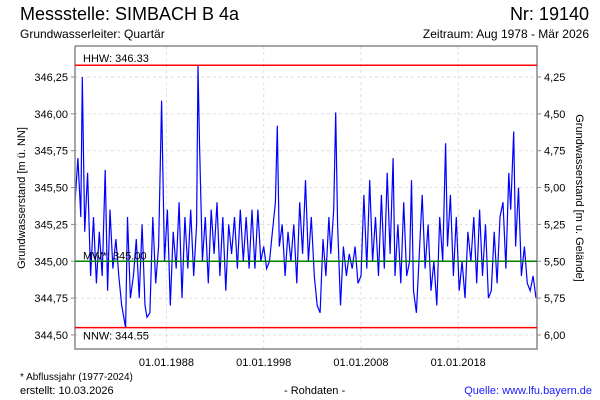 This screenshot has height=400, width=600. Describe the element at coordinates (51, 336) in the screenshot. I see `y-tick-label: 344,50` at that location.